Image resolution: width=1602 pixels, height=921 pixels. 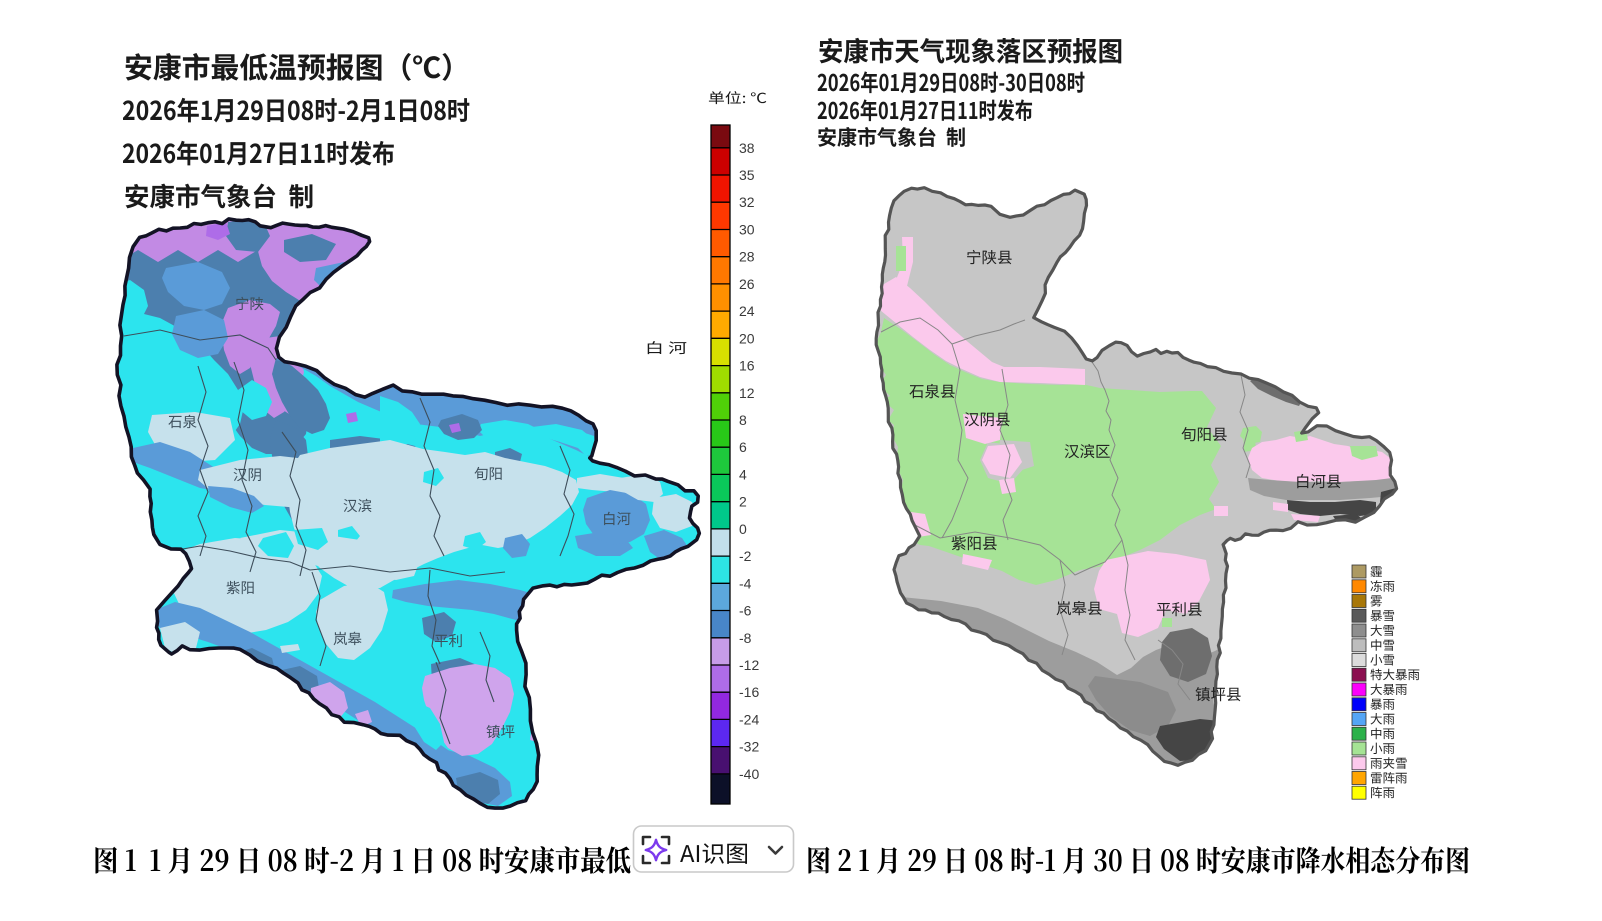 What do you see at coordinates (749, 692) in the screenshot?
I see `svg-text: -16` at bounding box center [749, 692].